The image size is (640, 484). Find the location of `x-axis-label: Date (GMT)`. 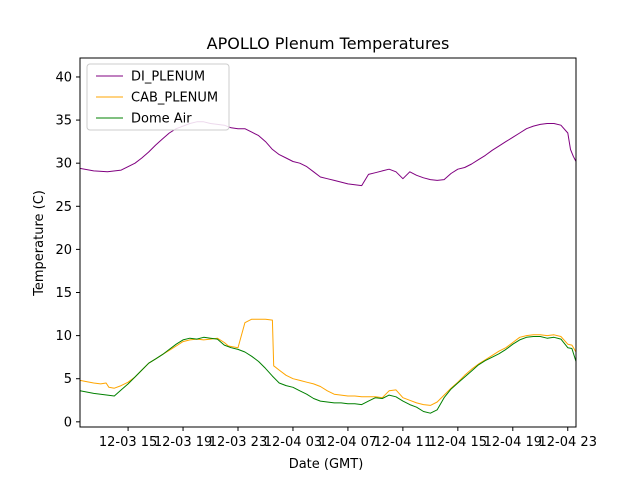

x-axis-label: Date (GMT) is located at coordinates (326, 464).